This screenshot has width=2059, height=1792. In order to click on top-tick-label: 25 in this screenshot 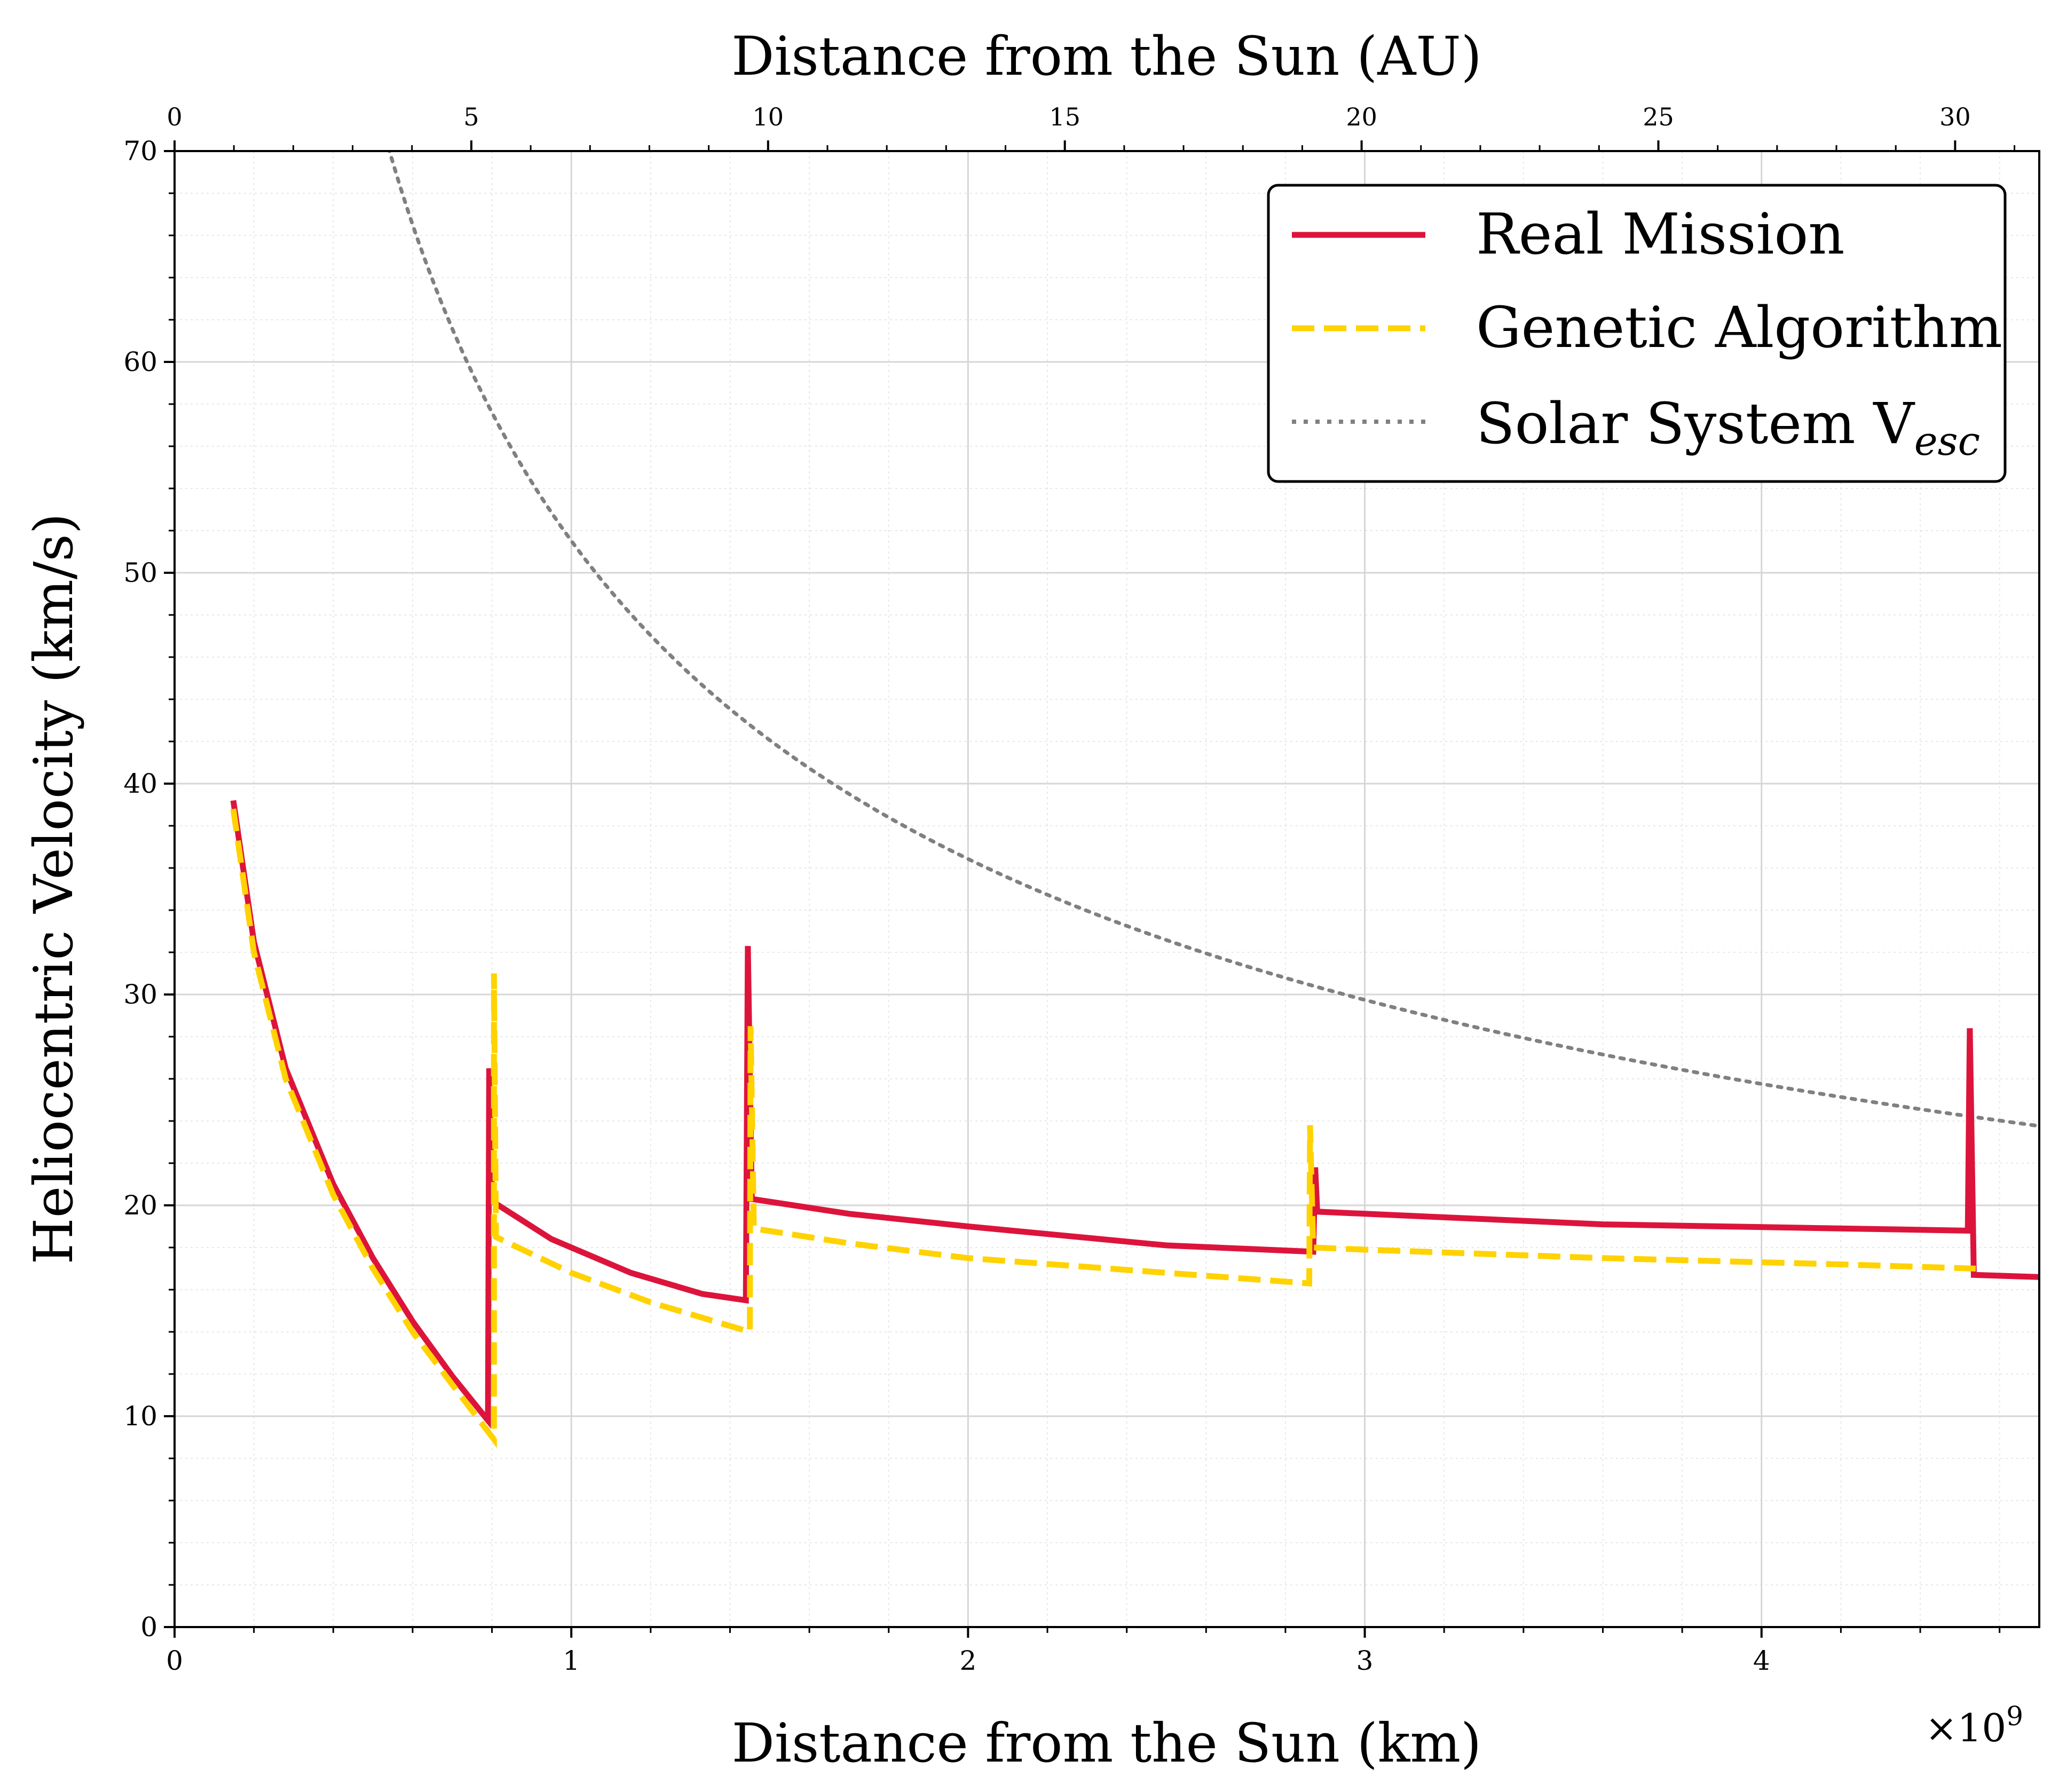, I will do `click(1658, 116)`.